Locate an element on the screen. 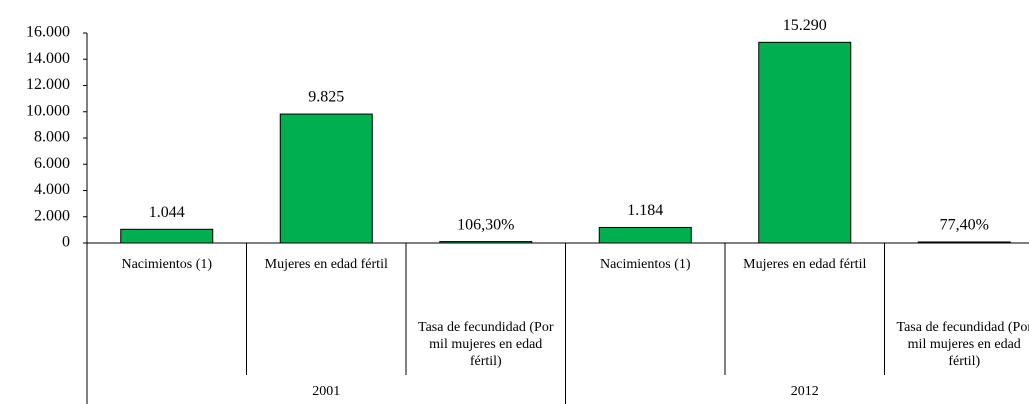 The image size is (1029, 404). y-tick-label: 14.000 is located at coordinates (48, 58).